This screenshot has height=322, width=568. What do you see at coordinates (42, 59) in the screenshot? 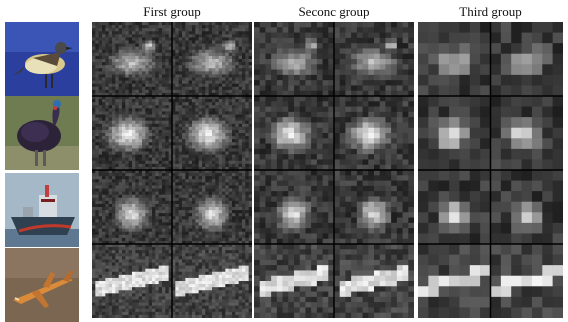
I see `input-image-bird` at bounding box center [42, 59].